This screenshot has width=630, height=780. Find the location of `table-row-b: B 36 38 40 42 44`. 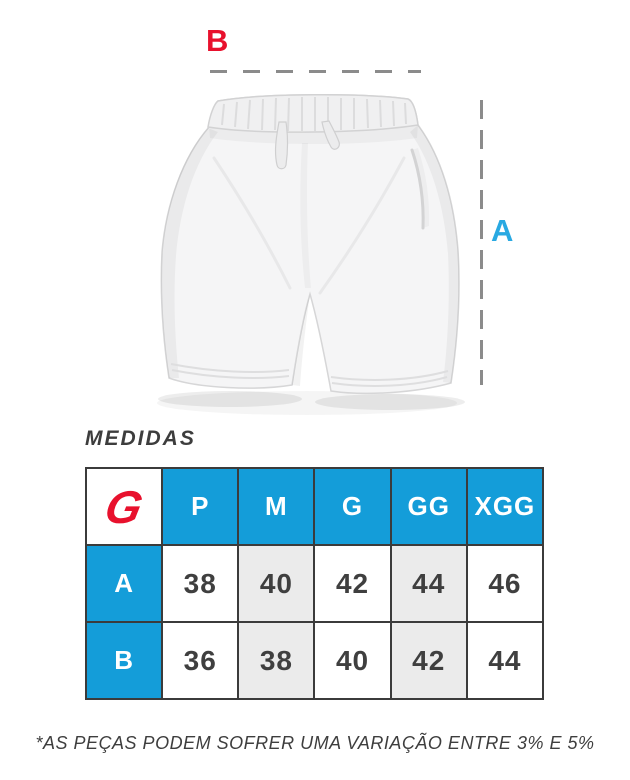

table-row-b: B 36 38 40 42 44 is located at coordinates (314, 660).